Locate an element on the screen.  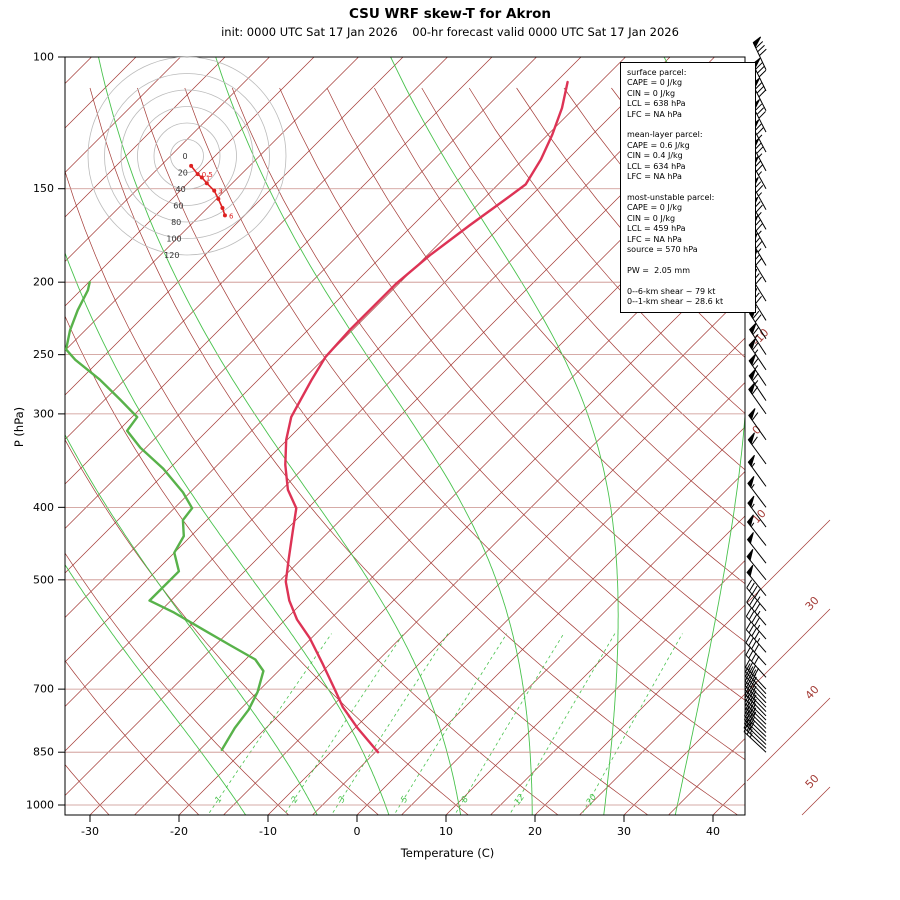
parcel-info-line: CIN = 0 J/kg is located at coordinates (651, 218).